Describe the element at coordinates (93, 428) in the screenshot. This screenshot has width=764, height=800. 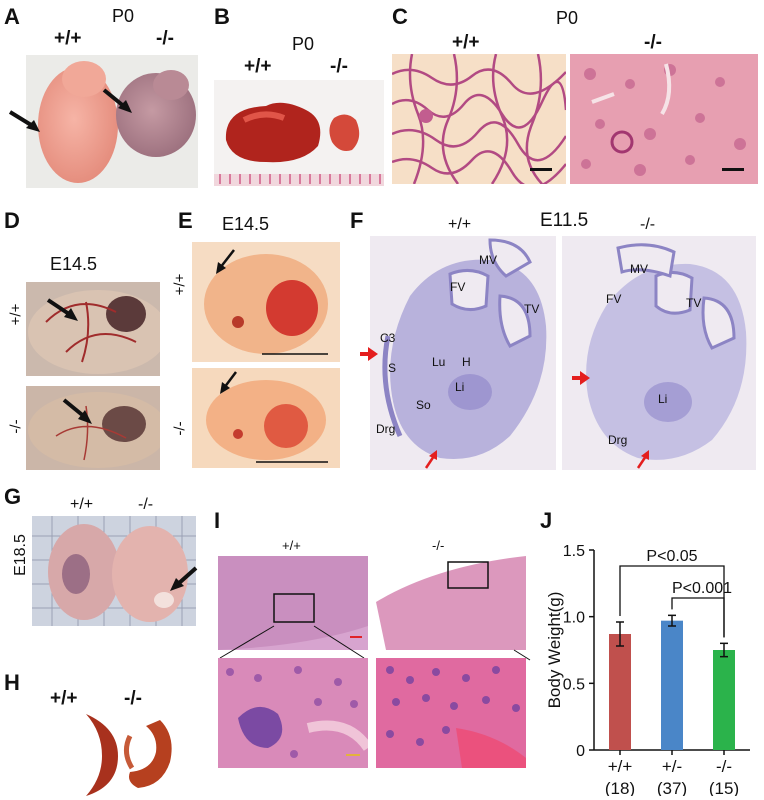
I see `panel-d-ko-photo` at that location.